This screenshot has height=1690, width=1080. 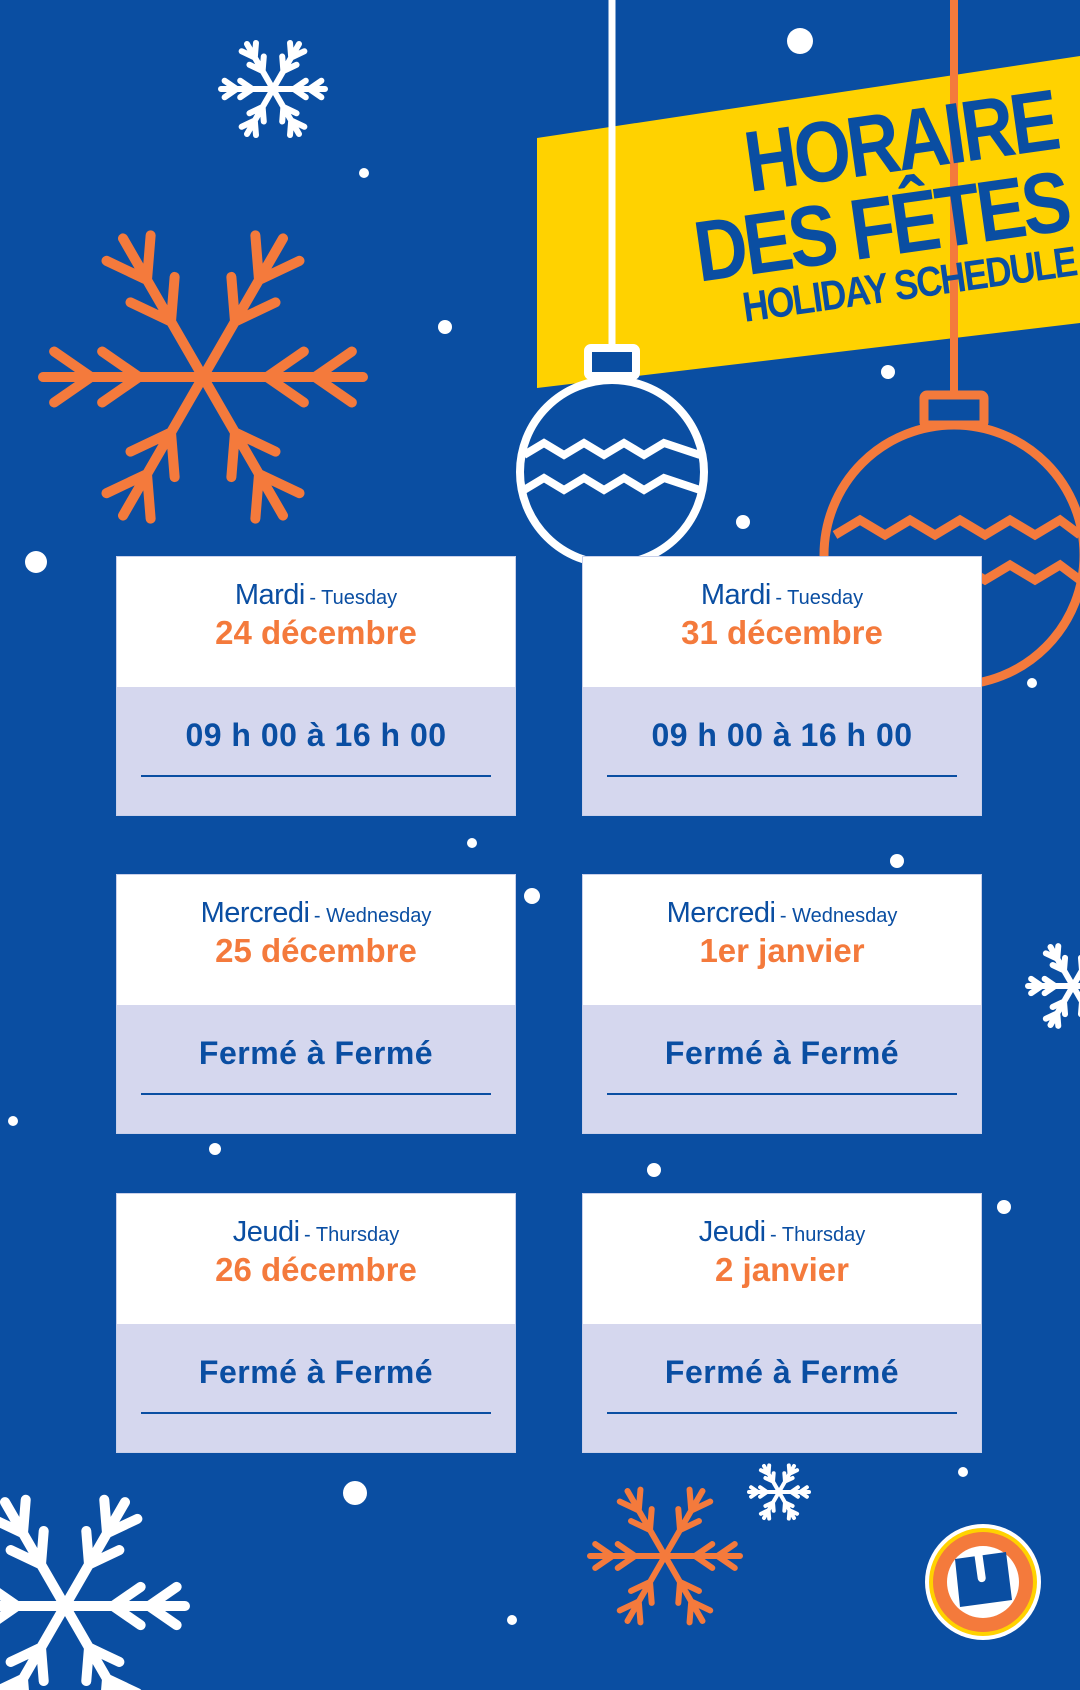 What do you see at coordinates (316, 1269) in the screenshot?
I see `date: 26 décembre` at bounding box center [316, 1269].